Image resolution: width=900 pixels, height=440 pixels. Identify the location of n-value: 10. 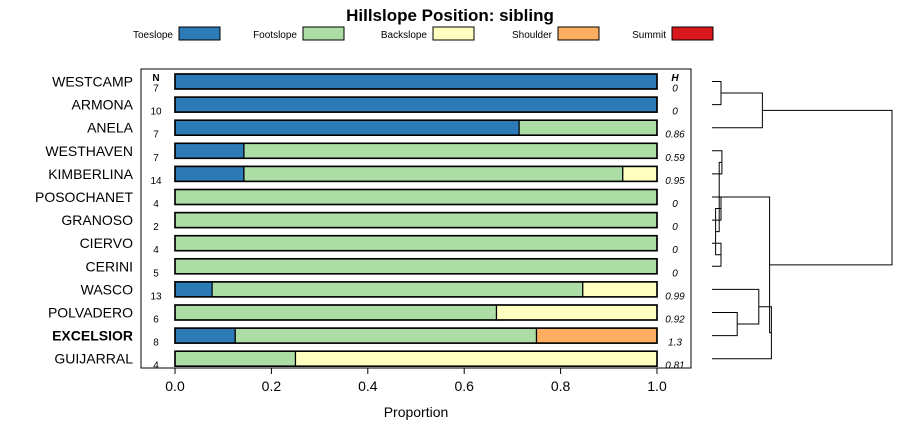
(156, 112).